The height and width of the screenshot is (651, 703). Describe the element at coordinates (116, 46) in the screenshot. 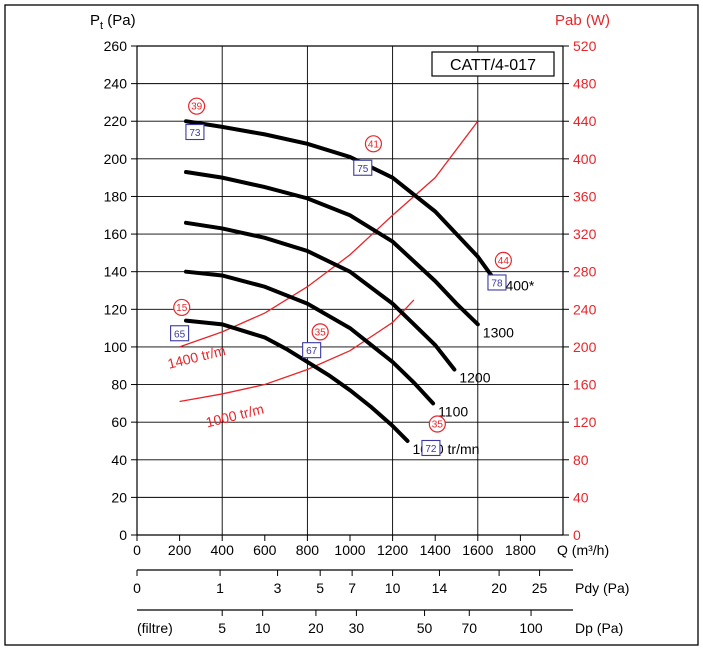

I see `y-tick-label: 260` at that location.